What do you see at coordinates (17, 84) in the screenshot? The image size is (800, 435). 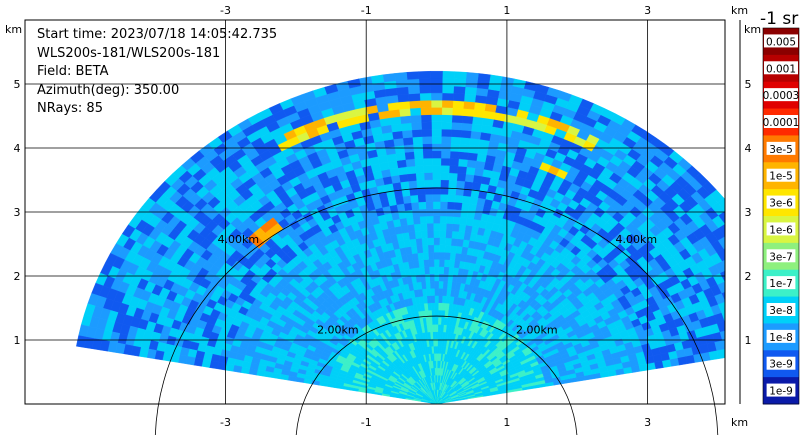 I see `y-tick-label-left: 5` at bounding box center [17, 84].